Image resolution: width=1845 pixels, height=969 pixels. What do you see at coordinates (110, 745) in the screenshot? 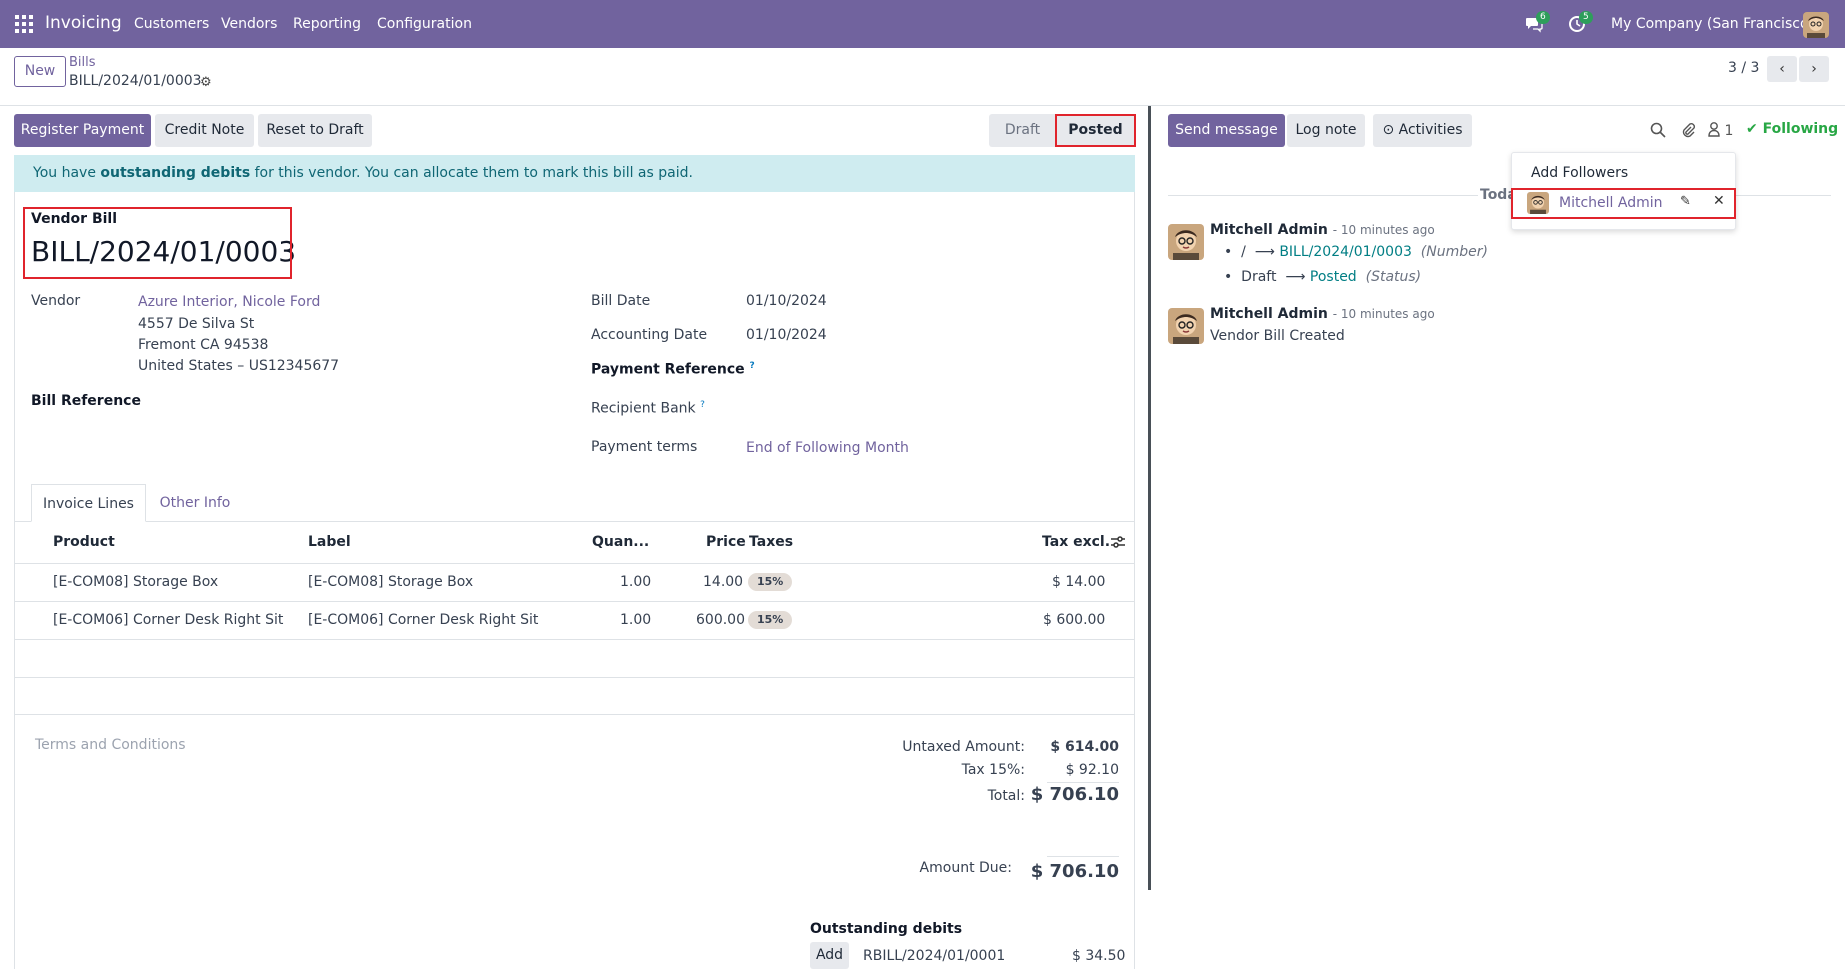
I see `terms-and-conditions-field: Terms and Conditions` at bounding box center [110, 745].